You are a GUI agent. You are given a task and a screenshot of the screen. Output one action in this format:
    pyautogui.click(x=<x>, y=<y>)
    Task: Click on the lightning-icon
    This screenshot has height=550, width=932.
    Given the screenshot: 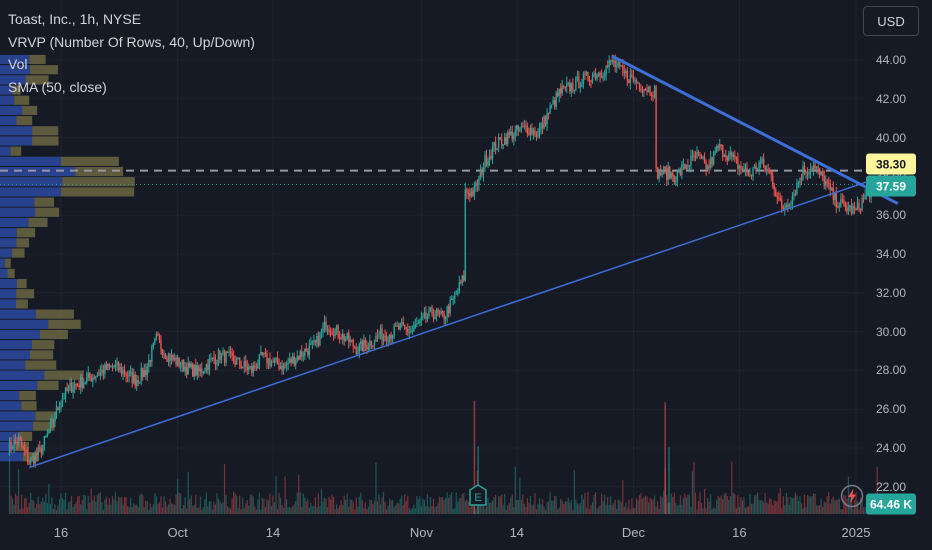 What is the action you would take?
    pyautogui.click(x=852, y=496)
    